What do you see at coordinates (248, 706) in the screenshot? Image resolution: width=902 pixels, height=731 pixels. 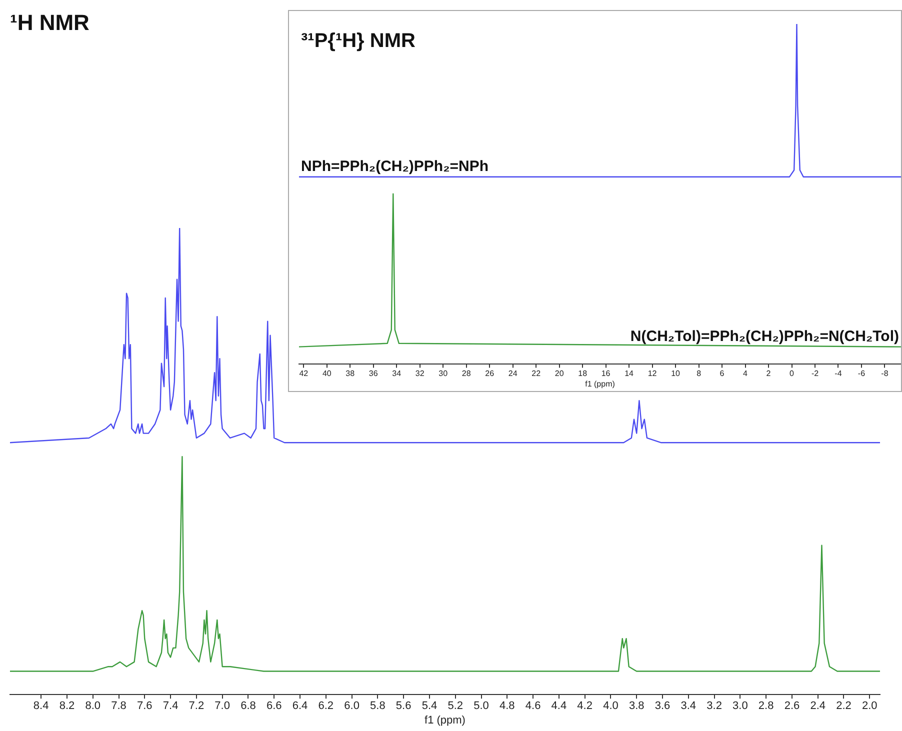 I see `x-tick-label: 6.8` at bounding box center [248, 706].